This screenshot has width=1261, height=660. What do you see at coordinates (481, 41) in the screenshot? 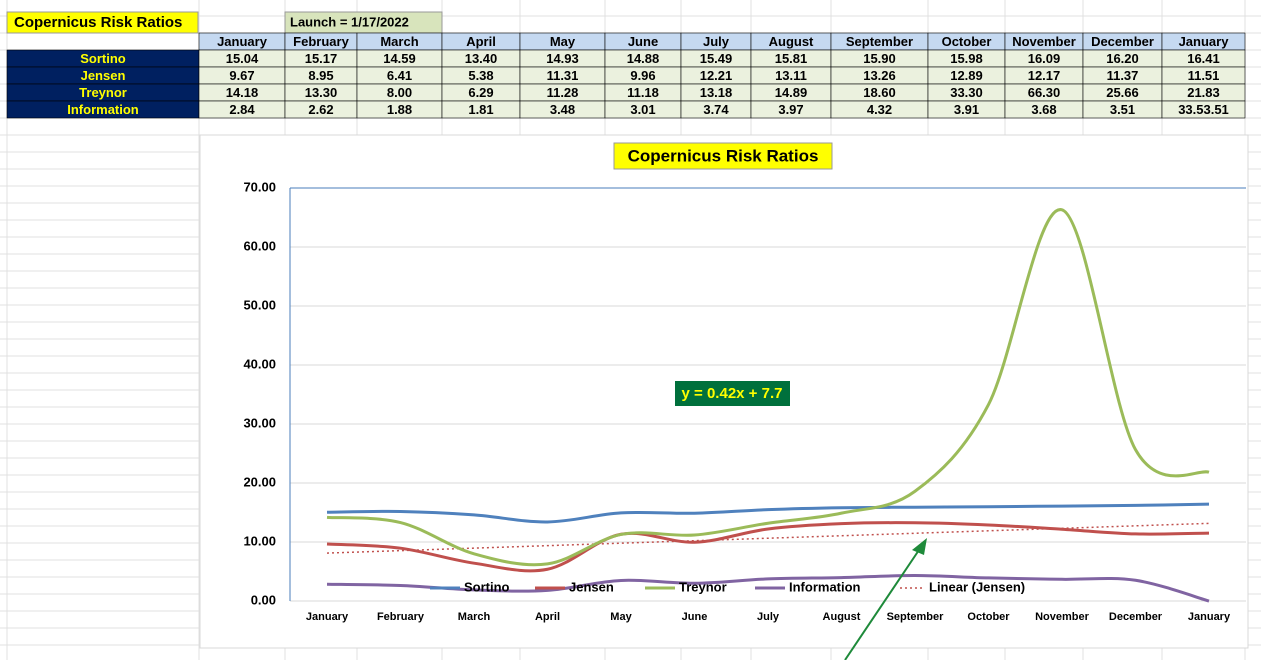
I see `column-header: April` at bounding box center [481, 41].